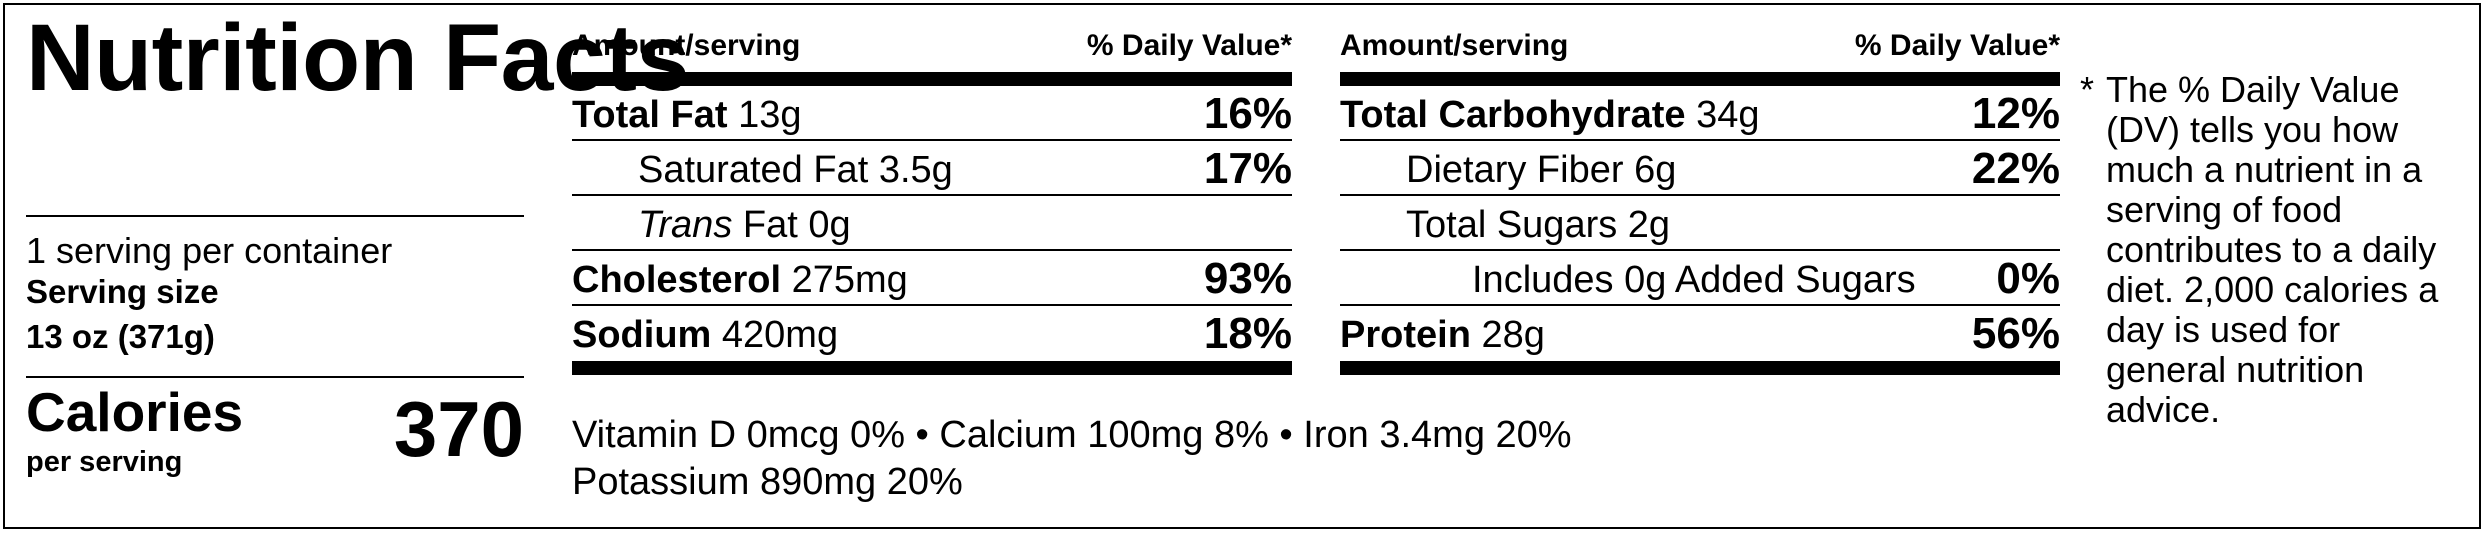 Image resolution: width=2486 pixels, height=534 pixels. What do you see at coordinates (932, 333) in the screenshot?
I see `nutrient-row-sodium: Sodium 420mg 18%` at bounding box center [932, 333].